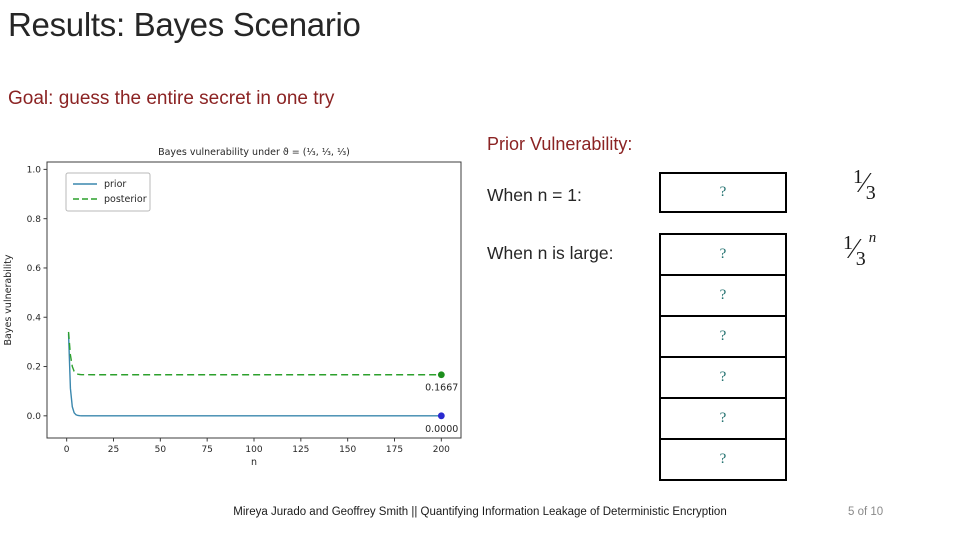 The image size is (960, 540). What do you see at coordinates (254, 353) in the screenshot?
I see `series-posterior` at bounding box center [254, 353].